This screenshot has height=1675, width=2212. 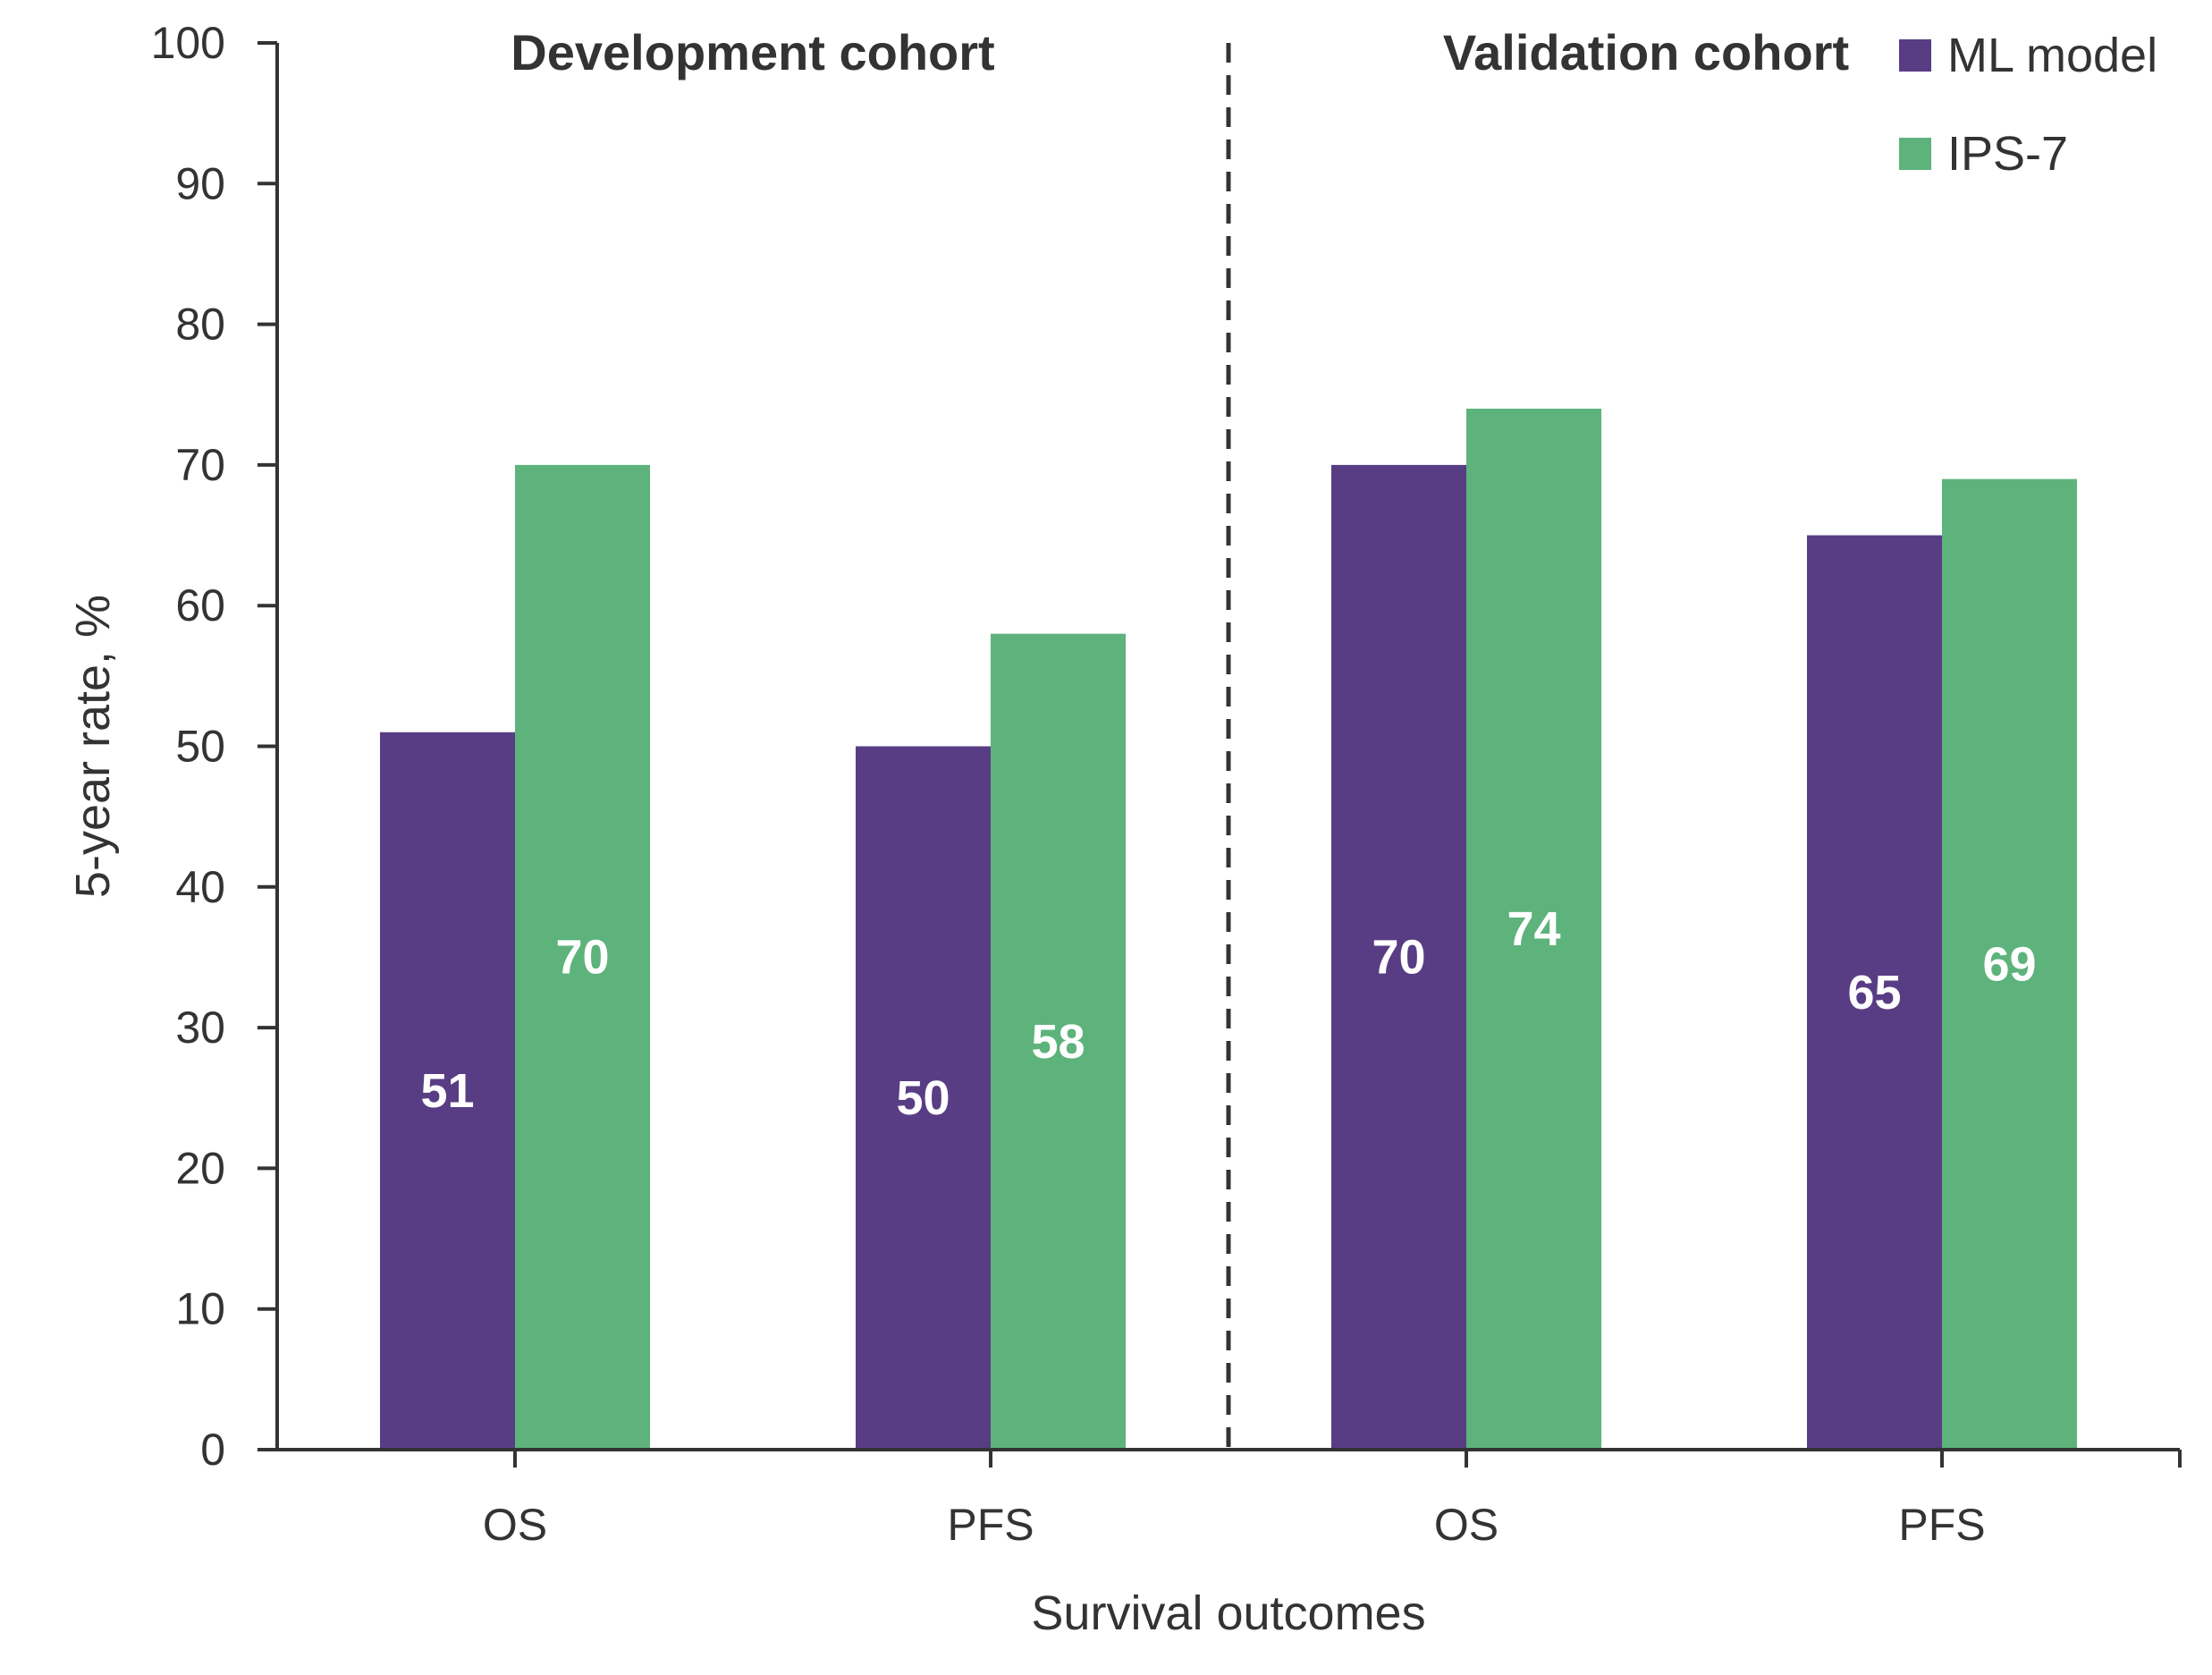 What do you see at coordinates (212, 1450) in the screenshot?
I see `y-tick-label: 0` at bounding box center [212, 1450].